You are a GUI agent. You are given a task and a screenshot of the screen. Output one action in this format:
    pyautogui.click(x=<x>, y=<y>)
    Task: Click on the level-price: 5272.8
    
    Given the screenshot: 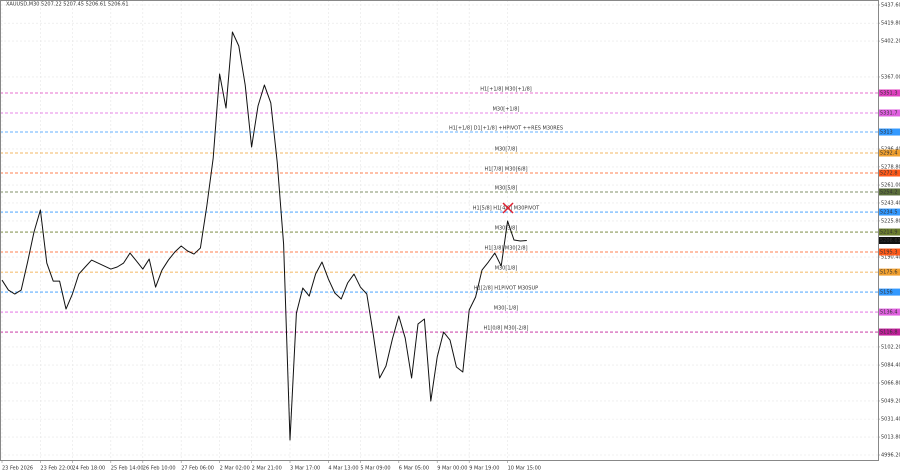 What is the action you would take?
    pyautogui.click(x=889, y=174)
    